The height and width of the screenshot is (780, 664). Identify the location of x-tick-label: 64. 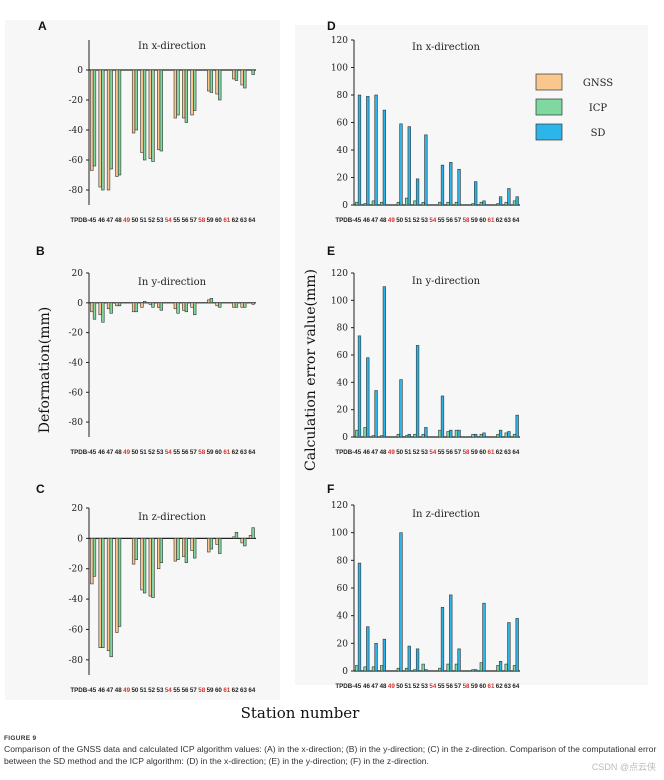
(251, 220).